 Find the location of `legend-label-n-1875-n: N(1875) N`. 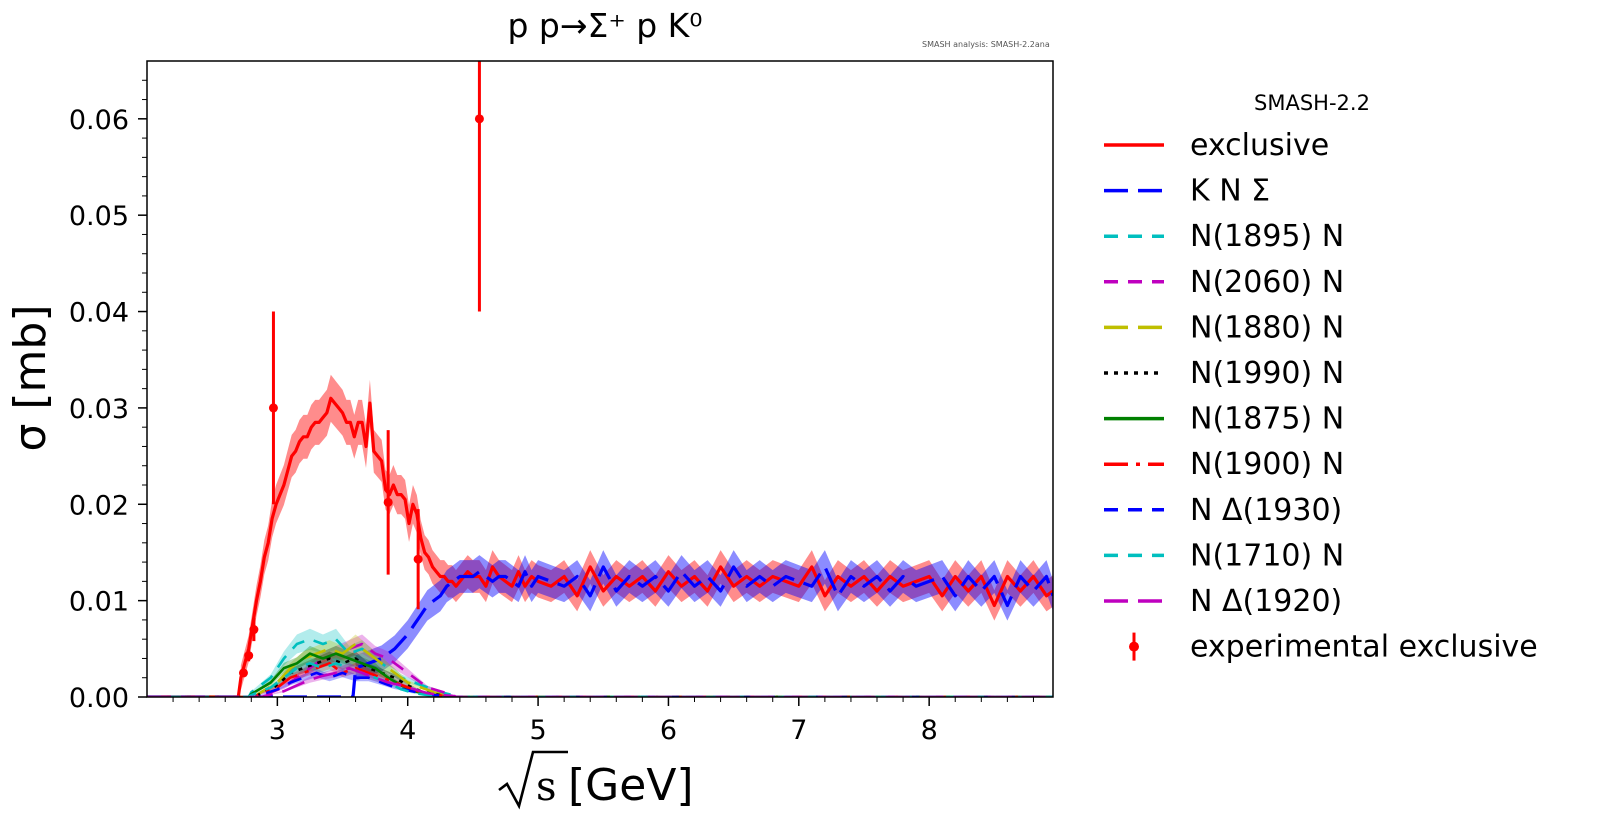

legend-label-n-1875-n: N(1875) N is located at coordinates (1267, 419).